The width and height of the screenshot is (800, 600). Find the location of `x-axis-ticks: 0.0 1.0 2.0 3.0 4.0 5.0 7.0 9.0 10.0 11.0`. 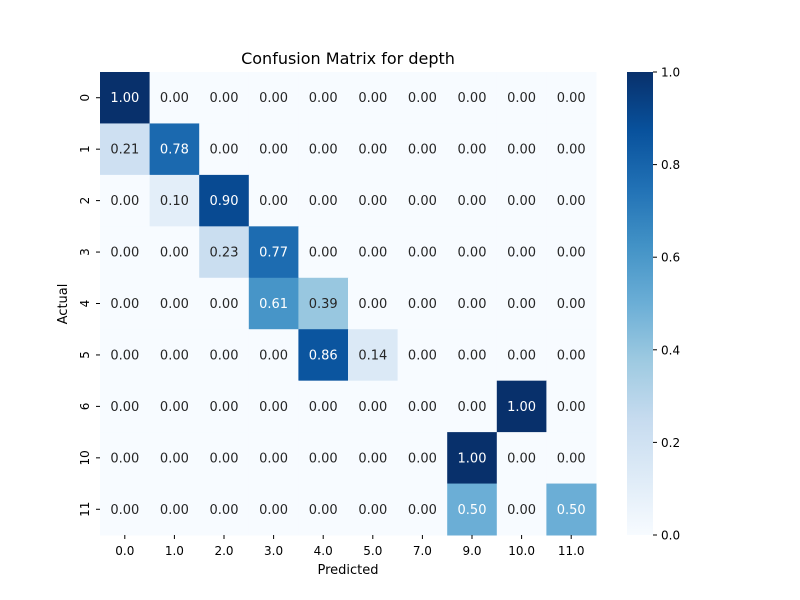

x-axis-ticks: 0.0 1.0 2.0 3.0 4.0 5.0 7.0 9.0 10.0 11.0 is located at coordinates (350, 546).